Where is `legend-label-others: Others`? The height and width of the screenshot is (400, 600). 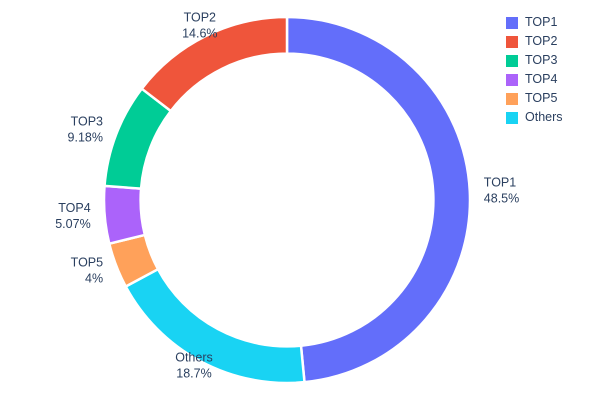
legend-label-others: Others is located at coordinates (544, 117).